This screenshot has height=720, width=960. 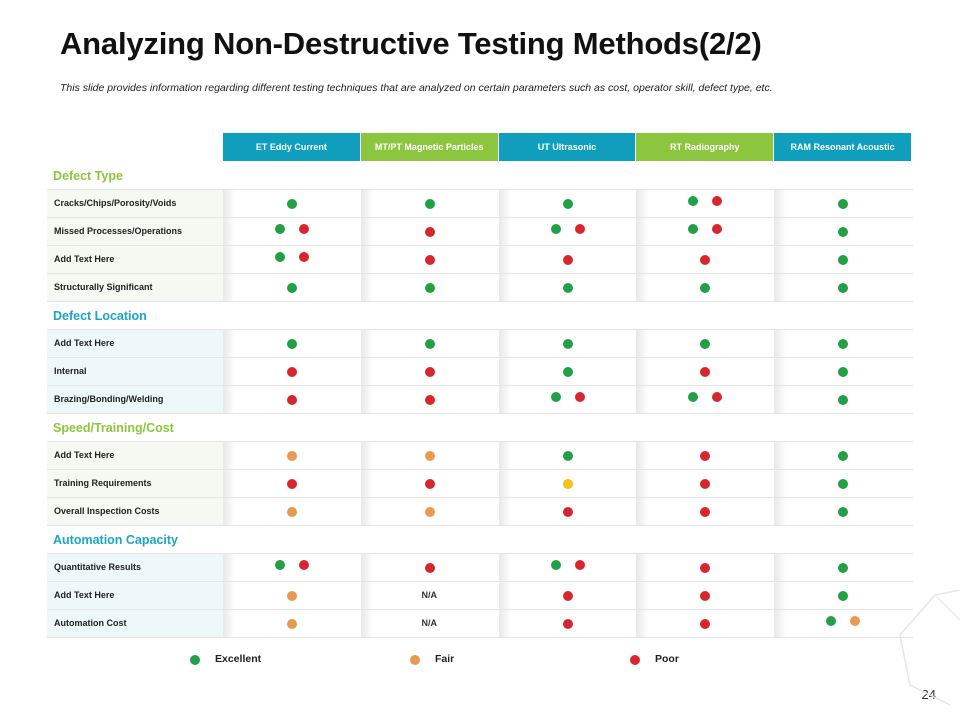 What do you see at coordinates (135, 343) in the screenshot?
I see `row-label: Add Text Here` at bounding box center [135, 343].